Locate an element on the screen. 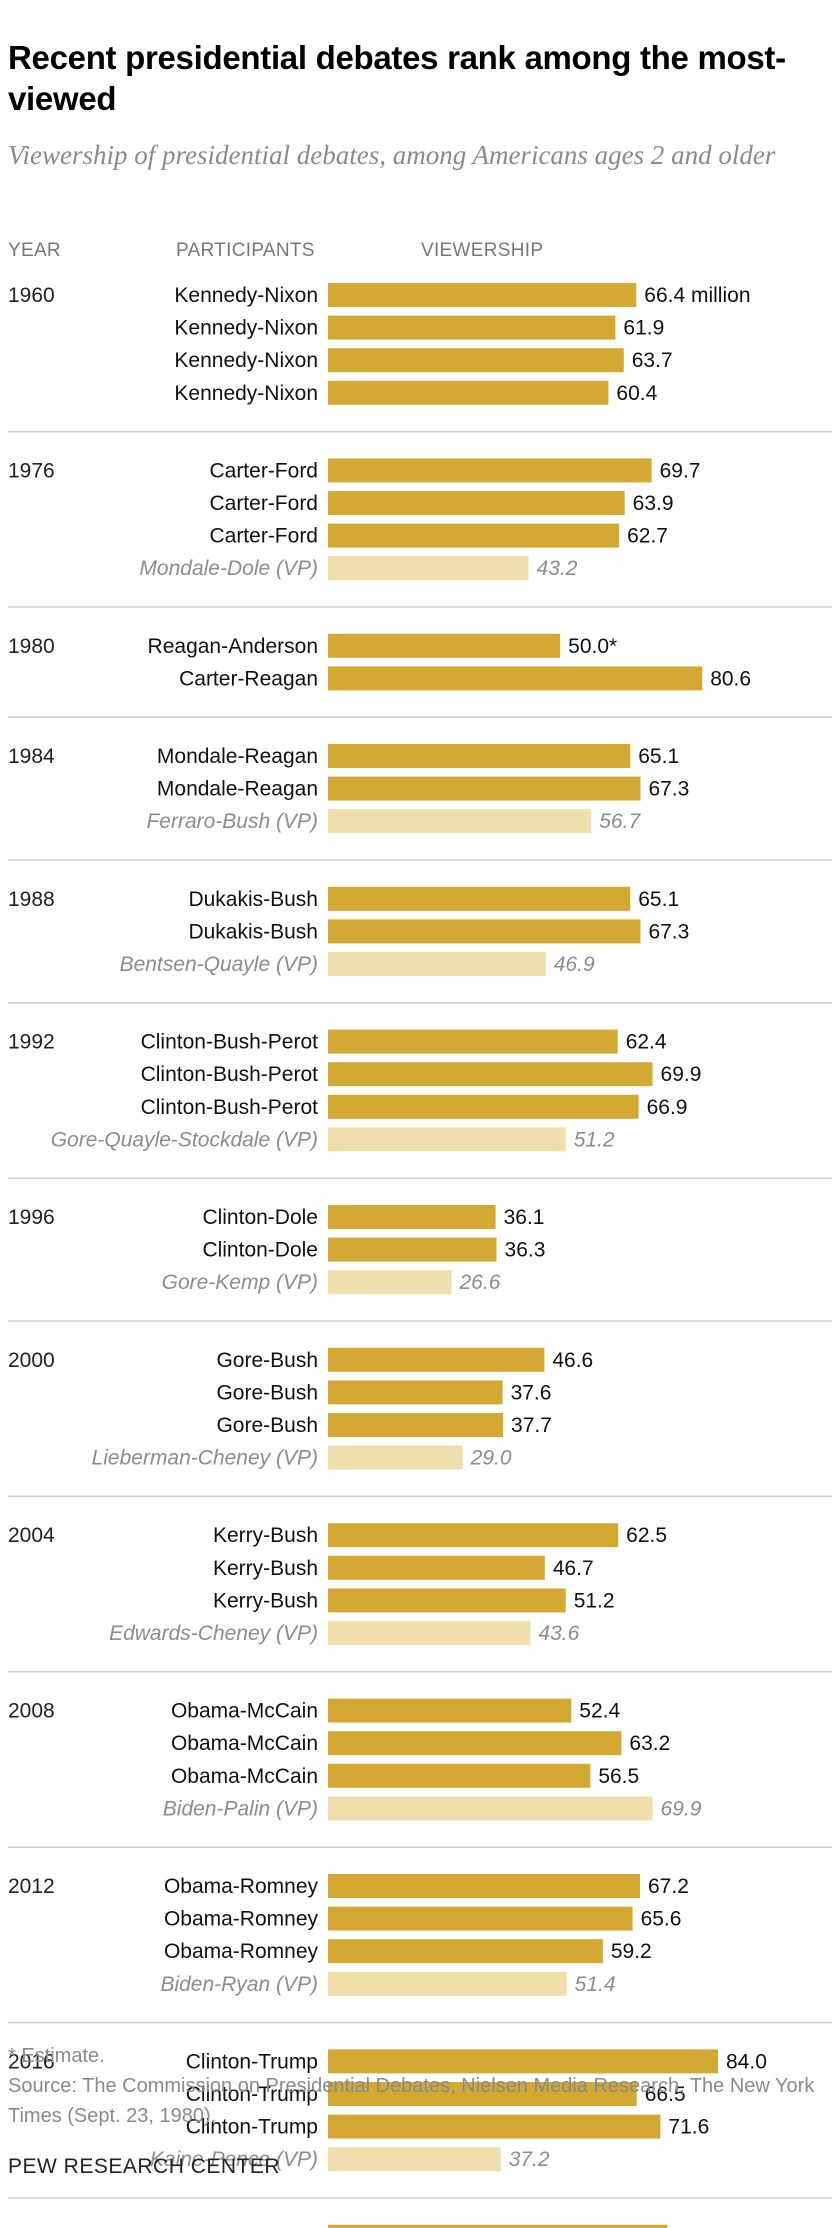 The height and width of the screenshot is (2228, 840). participants-label: Bentsen-Quayle (VP) is located at coordinates (219, 964).